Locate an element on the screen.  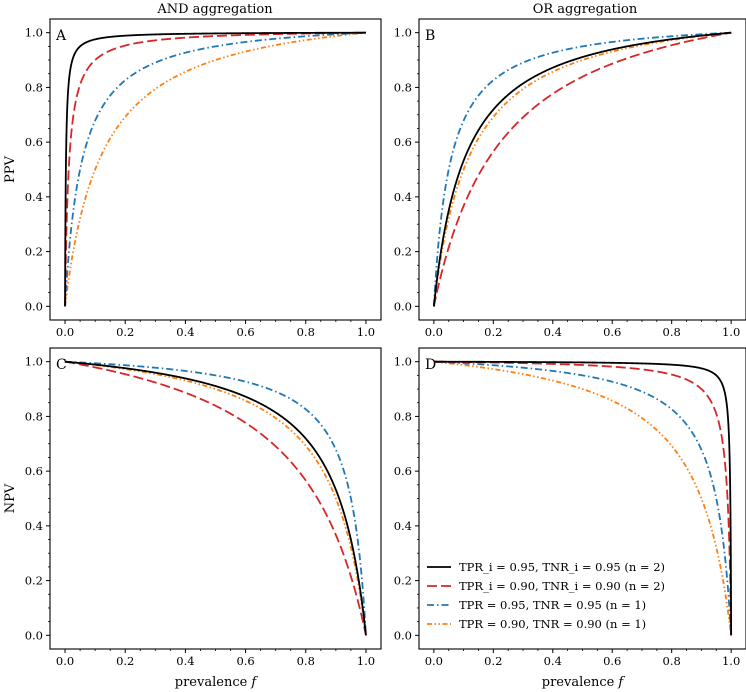
legend-label: TPR = 0.95, TNR = 0.95 (n = 1) is located at coordinates (552, 605).